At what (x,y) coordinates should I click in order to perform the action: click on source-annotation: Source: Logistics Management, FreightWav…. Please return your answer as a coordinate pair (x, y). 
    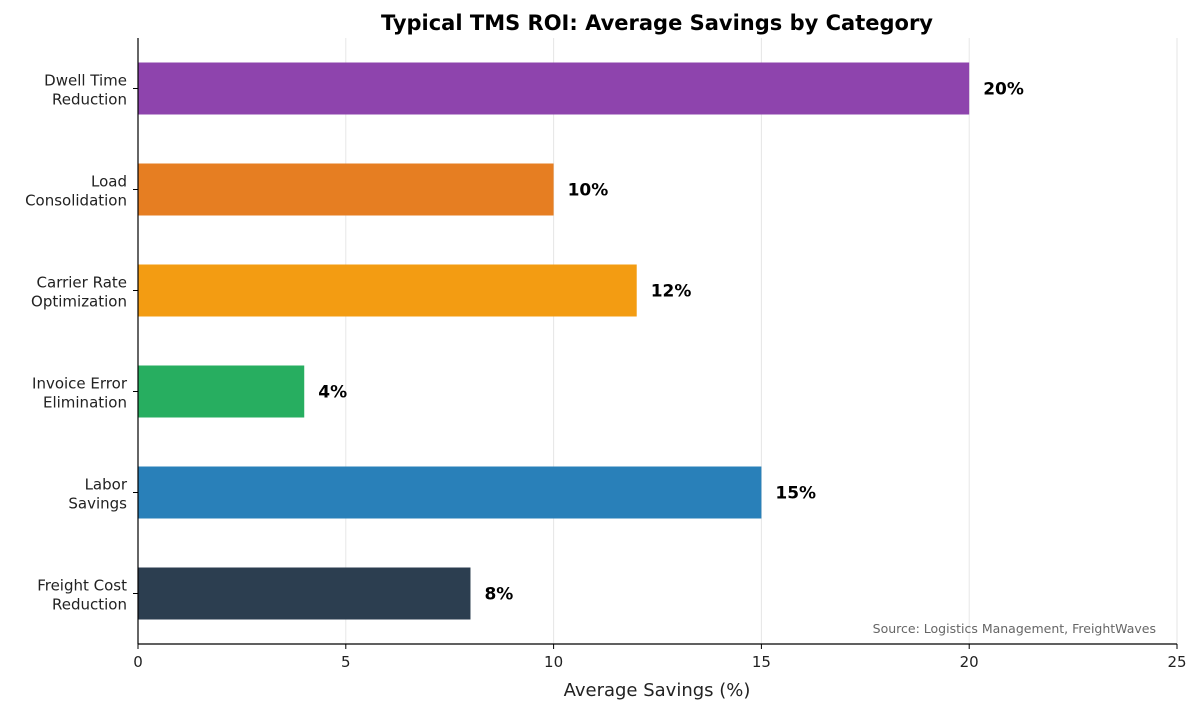
    Looking at the image, I should click on (1014, 628).